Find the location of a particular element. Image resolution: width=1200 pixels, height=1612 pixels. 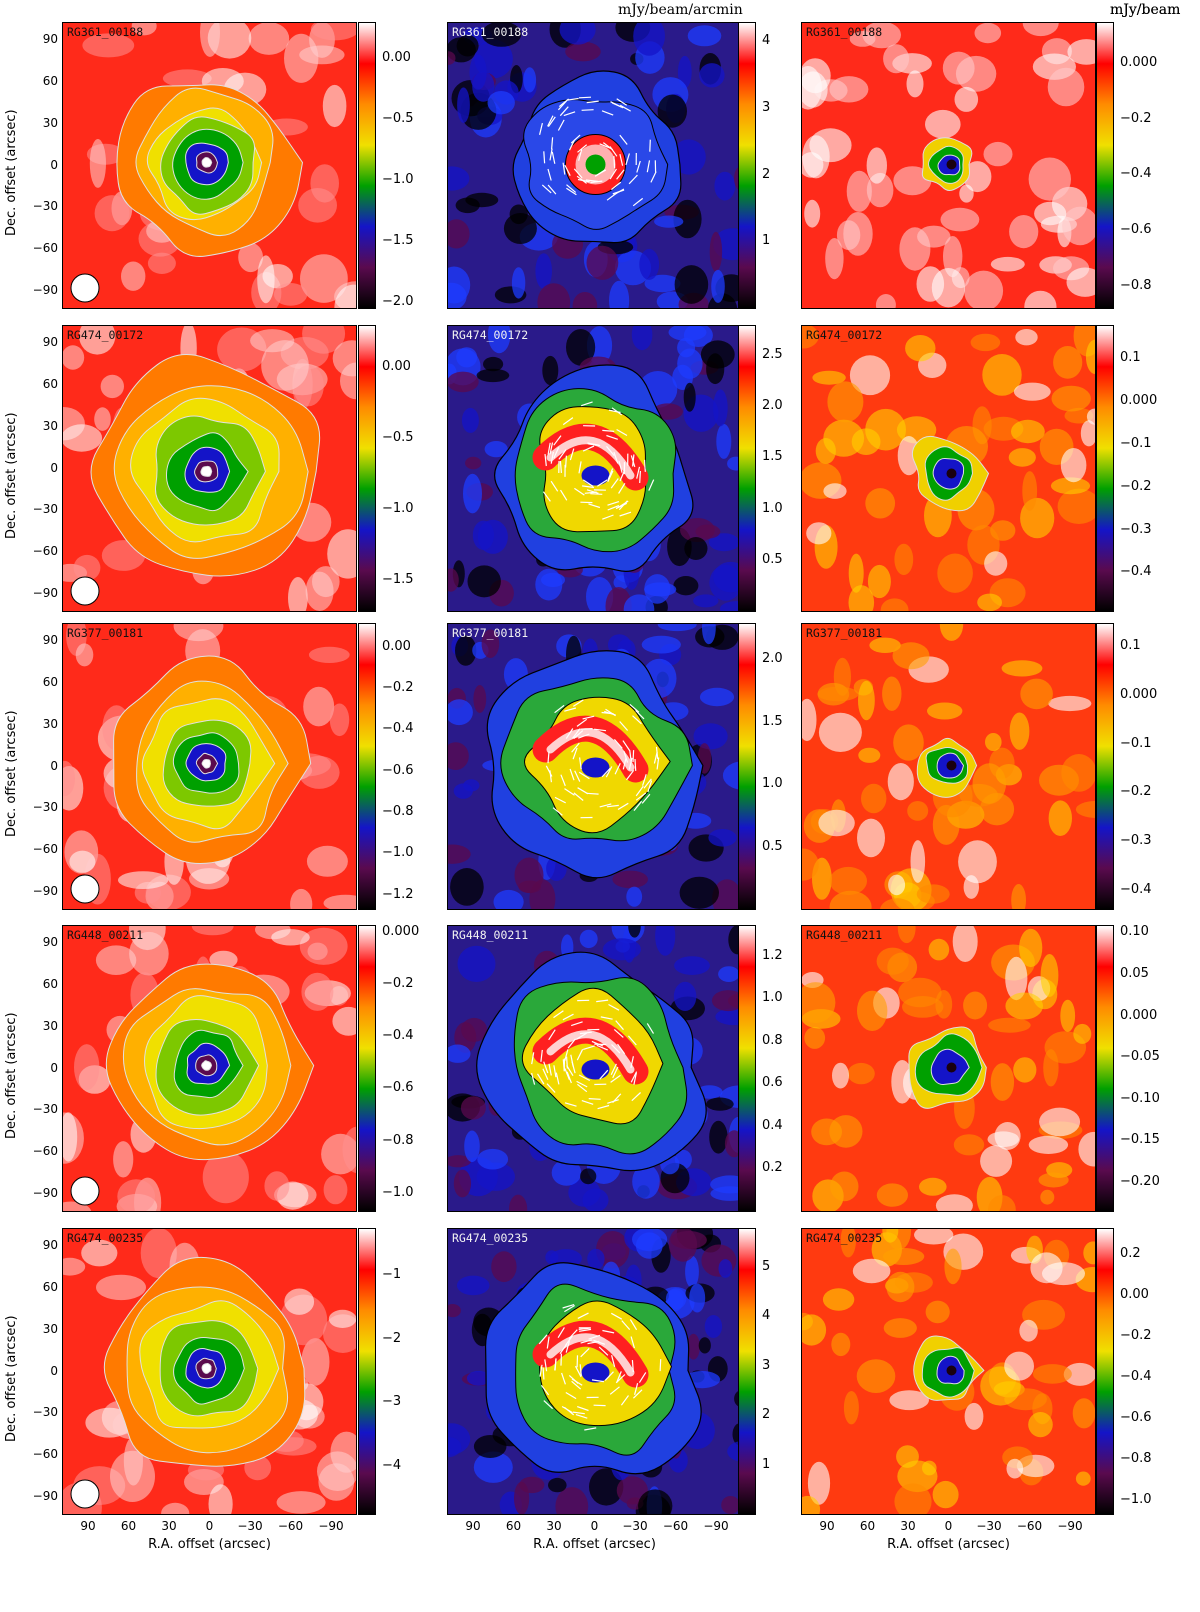

x-tick-label: −90 is located at coordinates (716, 1526).